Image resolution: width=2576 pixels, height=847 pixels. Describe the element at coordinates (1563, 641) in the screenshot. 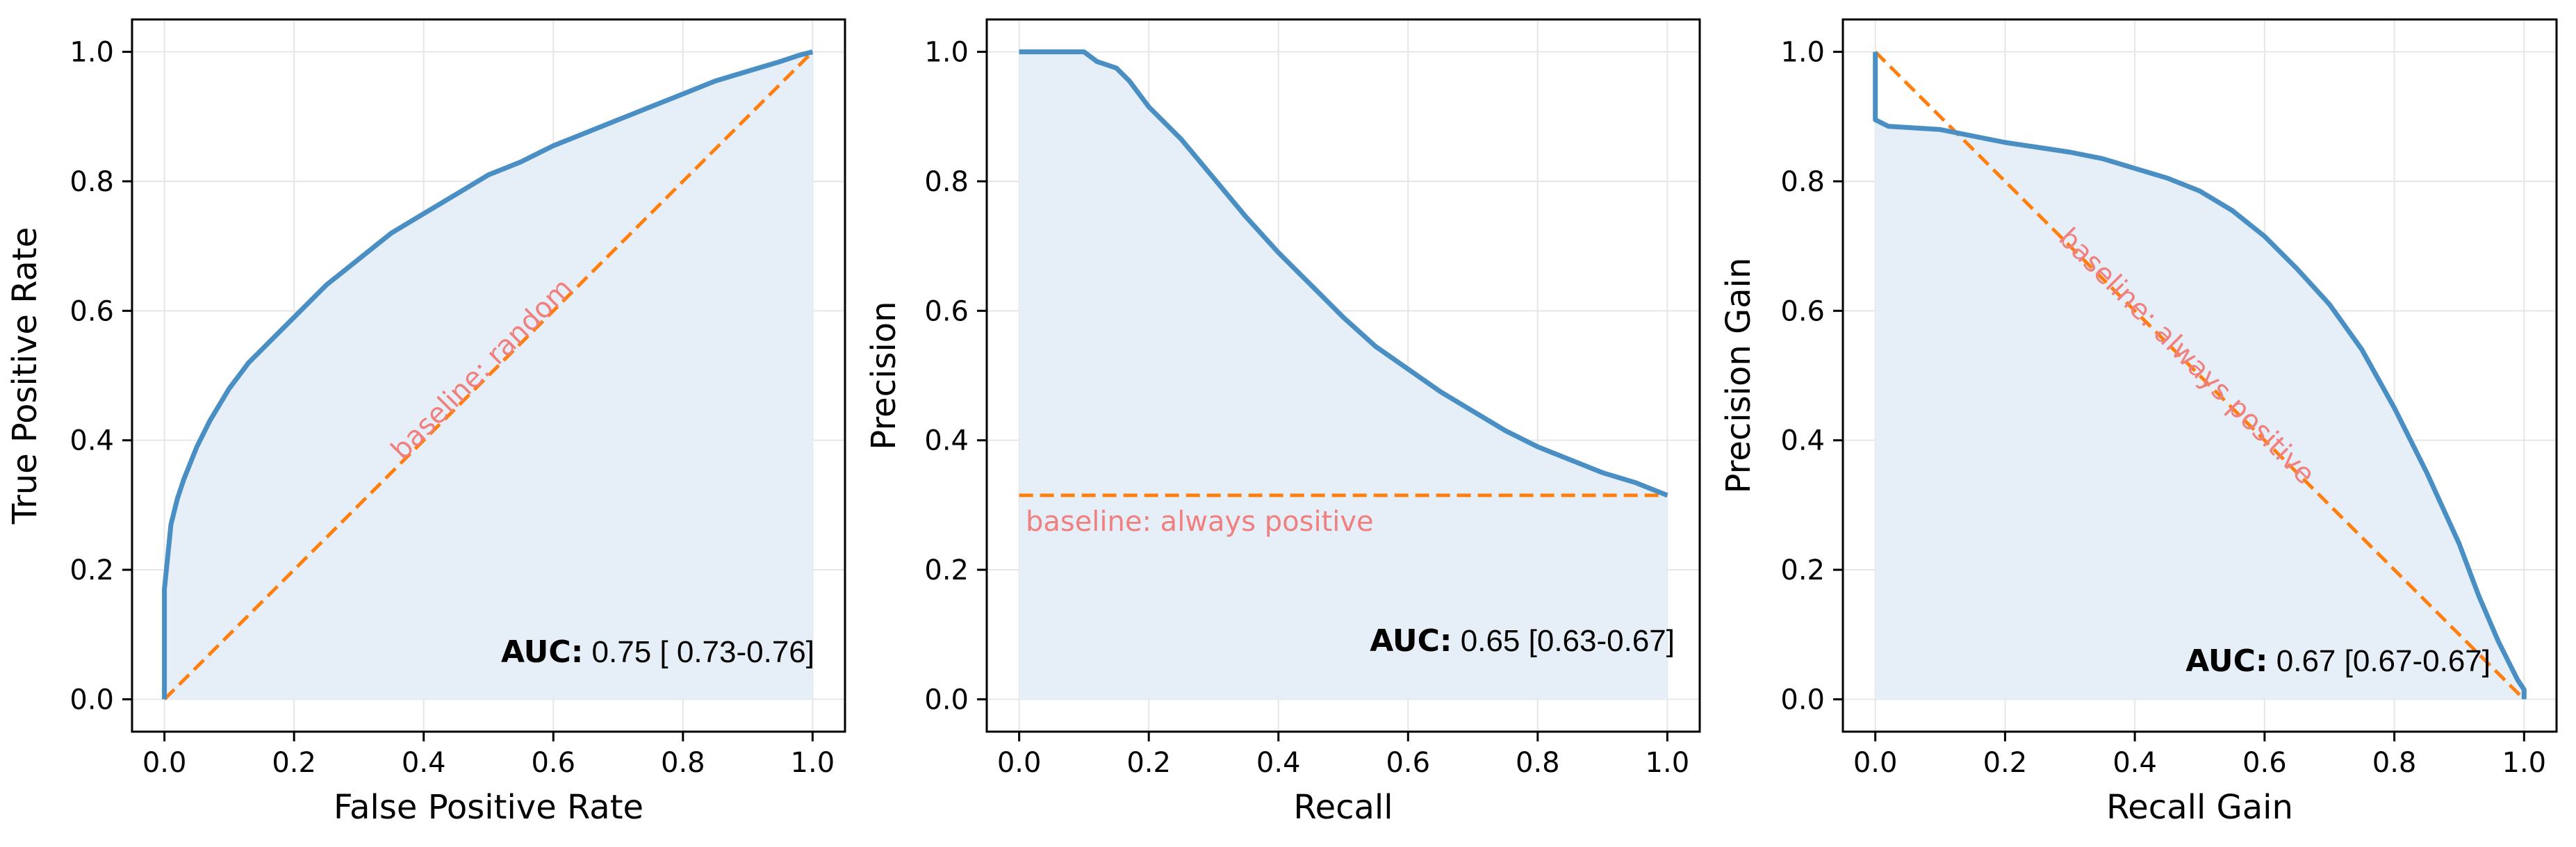

I see `auc-value: 0.65 [0.63-0.67]` at that location.